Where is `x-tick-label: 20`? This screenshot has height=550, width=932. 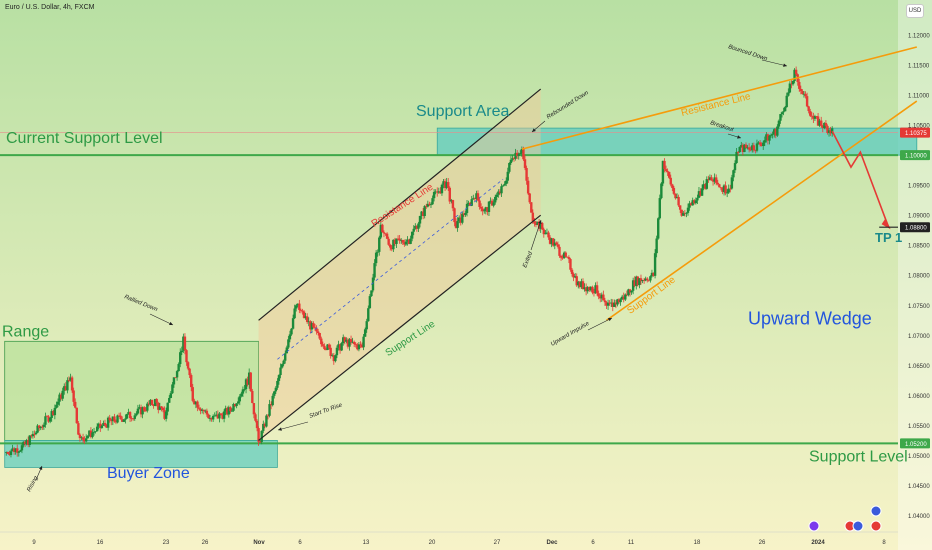 x-tick-label: 20 is located at coordinates (432, 543).